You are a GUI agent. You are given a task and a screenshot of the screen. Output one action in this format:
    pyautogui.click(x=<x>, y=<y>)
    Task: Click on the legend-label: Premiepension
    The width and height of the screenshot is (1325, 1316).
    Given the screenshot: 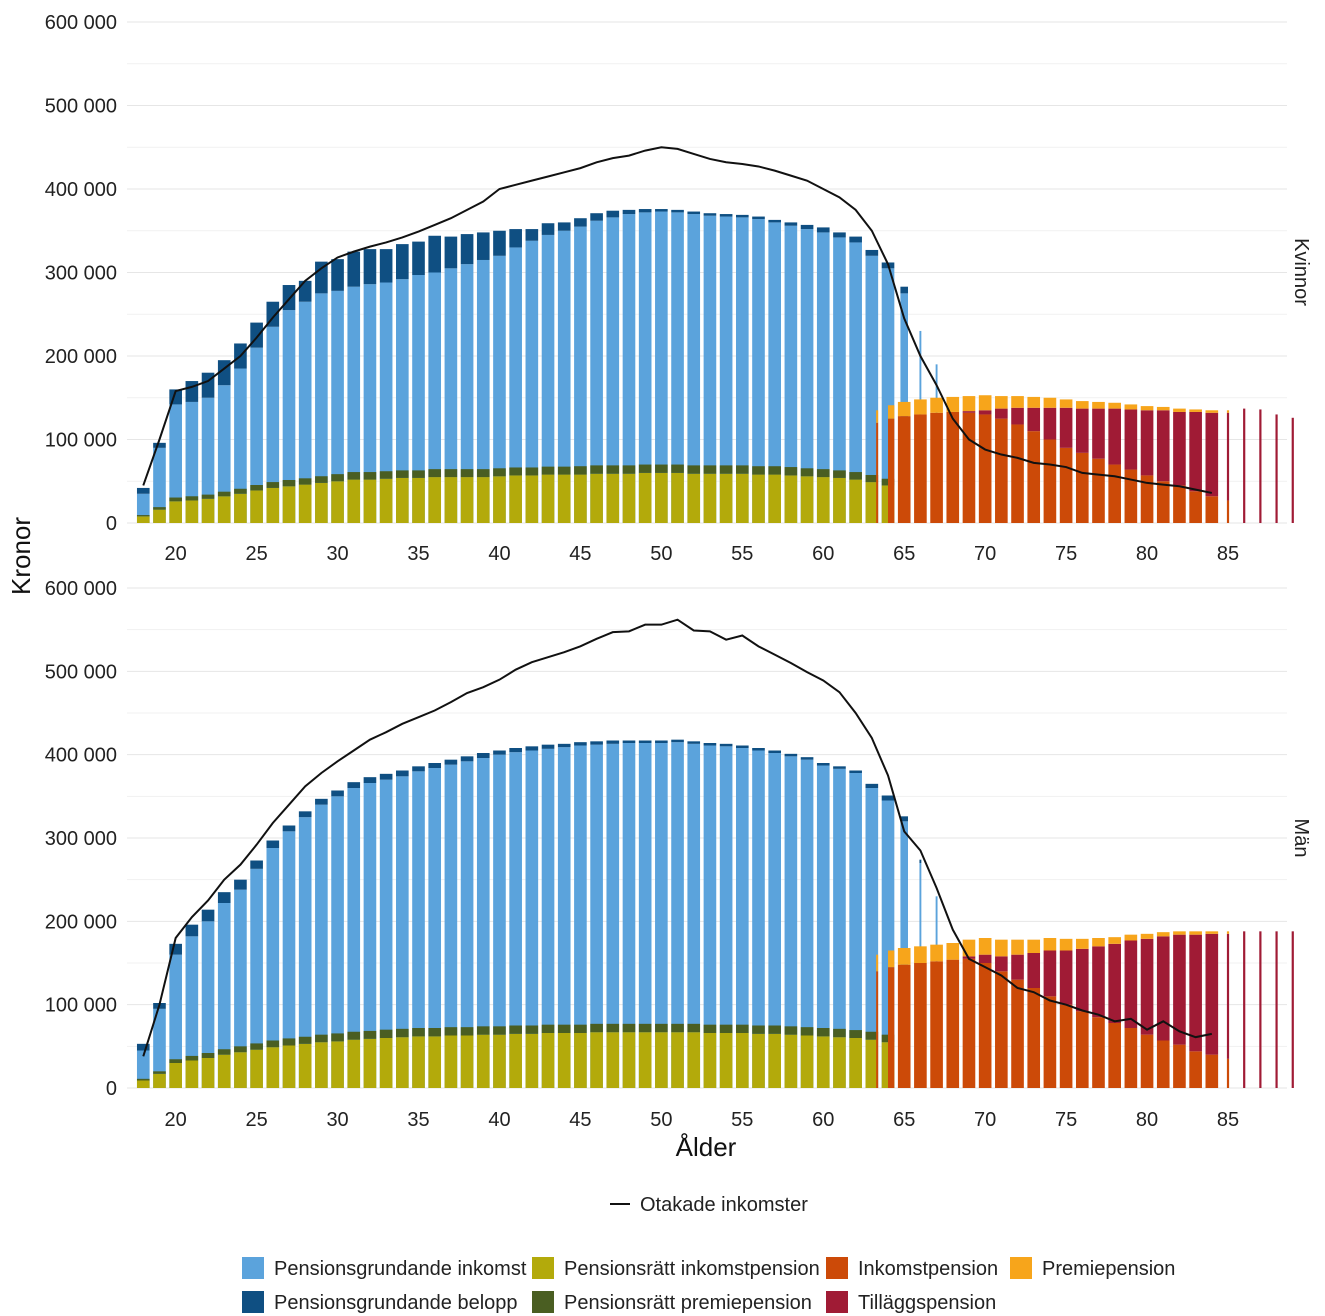 What is the action you would take?
    pyautogui.click(x=1108, y=1269)
    